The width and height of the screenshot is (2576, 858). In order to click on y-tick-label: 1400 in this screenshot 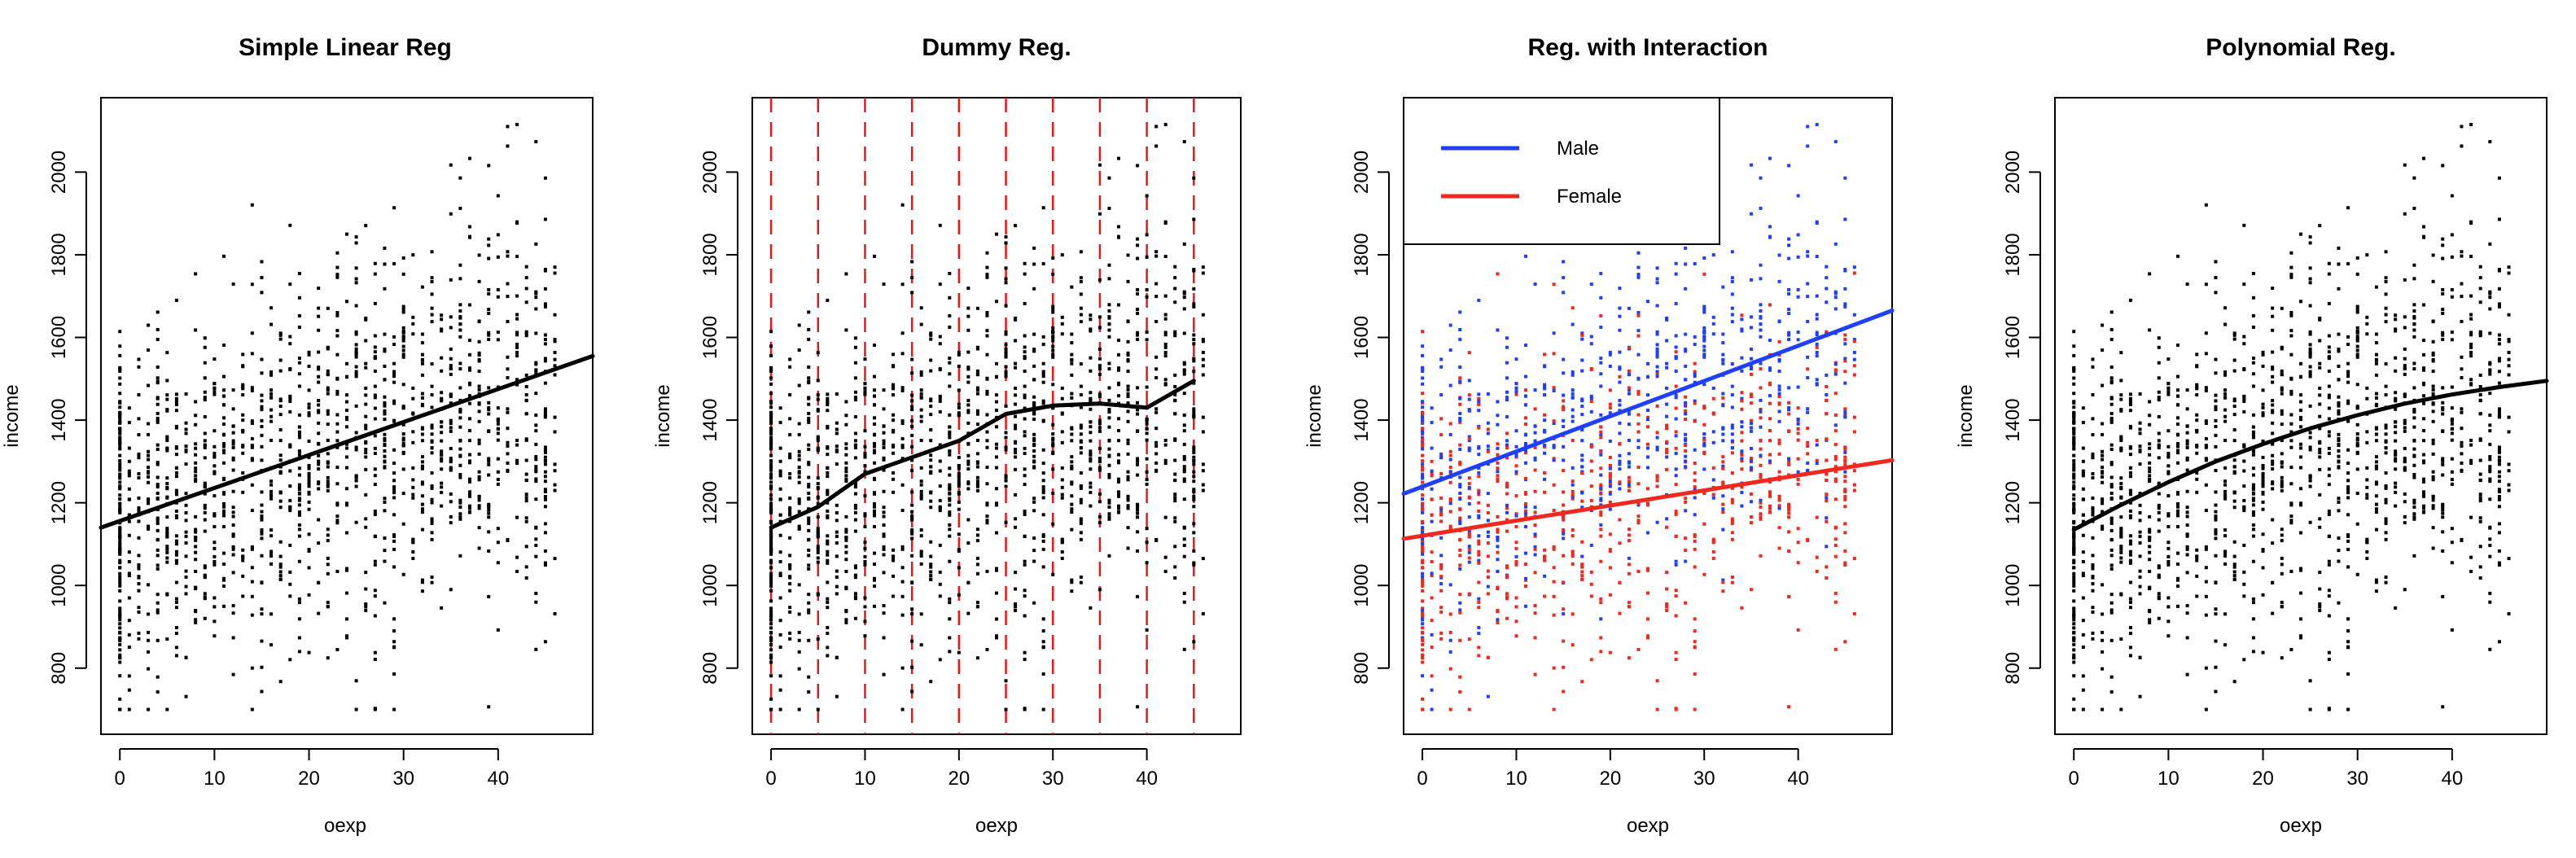, I will do `click(710, 419)`.